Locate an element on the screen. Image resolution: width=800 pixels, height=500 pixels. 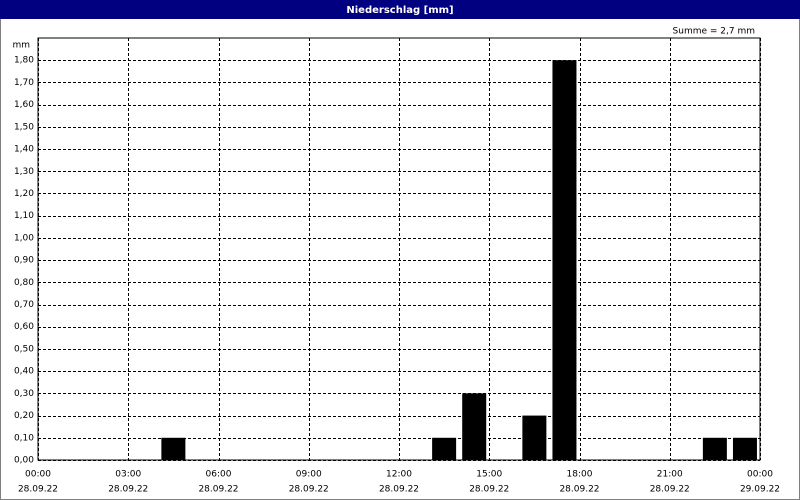
y-tick-label: 1,50 is located at coordinates (24, 127).